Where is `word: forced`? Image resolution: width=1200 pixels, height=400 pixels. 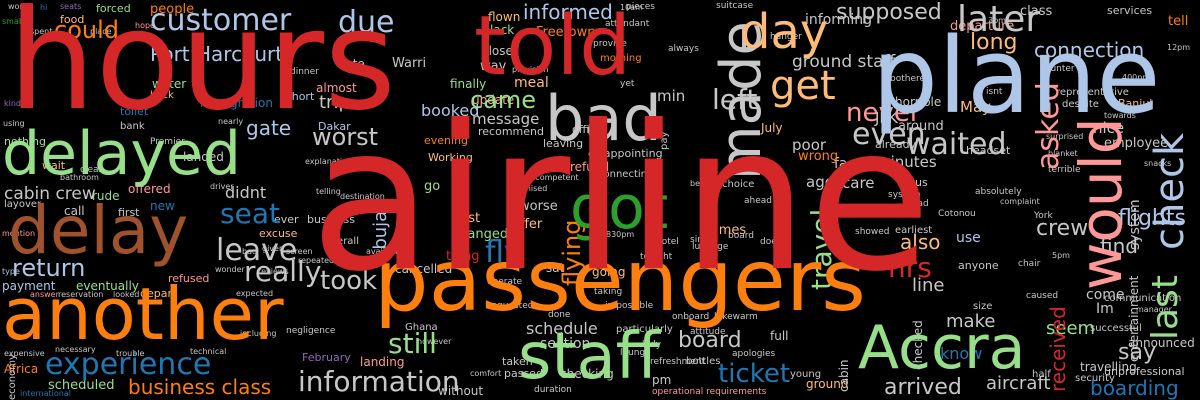 word: forced is located at coordinates (113, 8).